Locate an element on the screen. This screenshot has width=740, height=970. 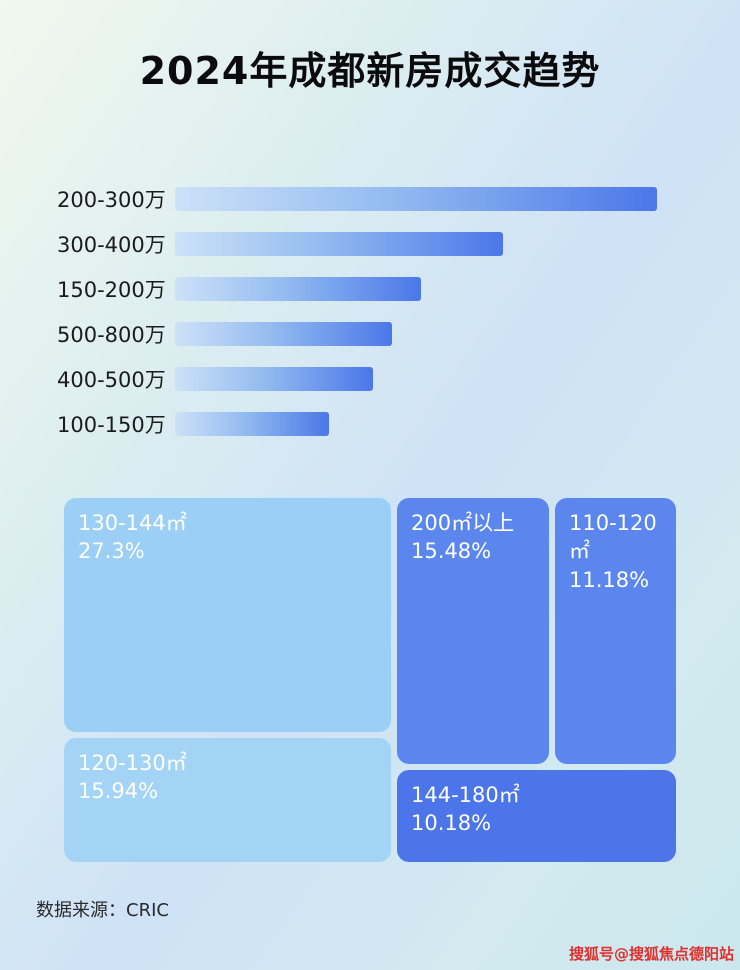
bar-label: 300-400万 is located at coordinates (111, 245).